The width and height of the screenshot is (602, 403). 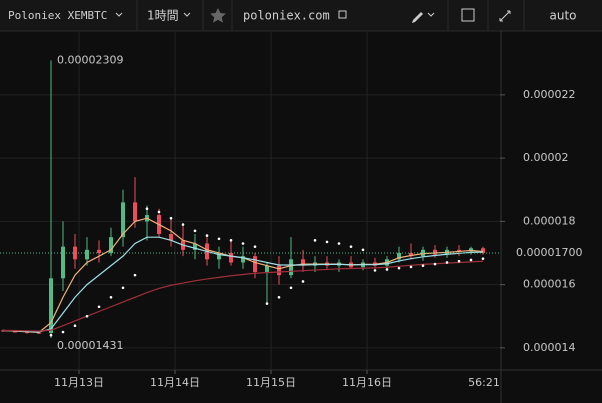 What do you see at coordinates (484, 382) in the screenshot?
I see `countdown: 56:21` at bounding box center [484, 382].